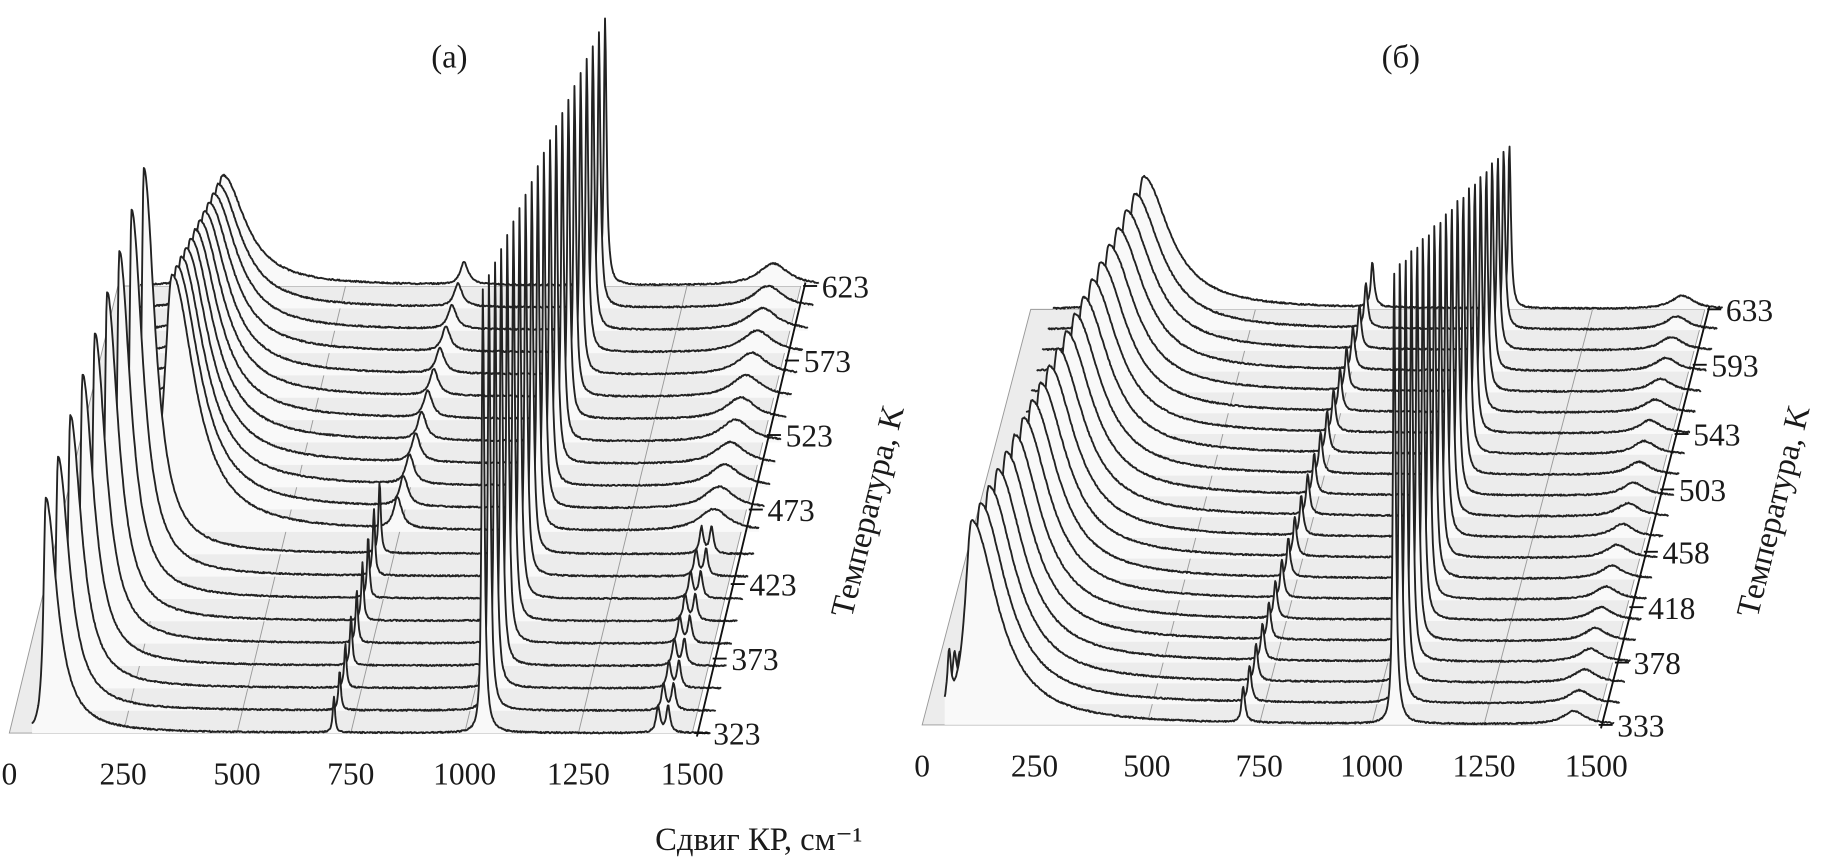  I want to click on x-axis-label: Сдвиг КР, см⁻¹, so click(758, 840).